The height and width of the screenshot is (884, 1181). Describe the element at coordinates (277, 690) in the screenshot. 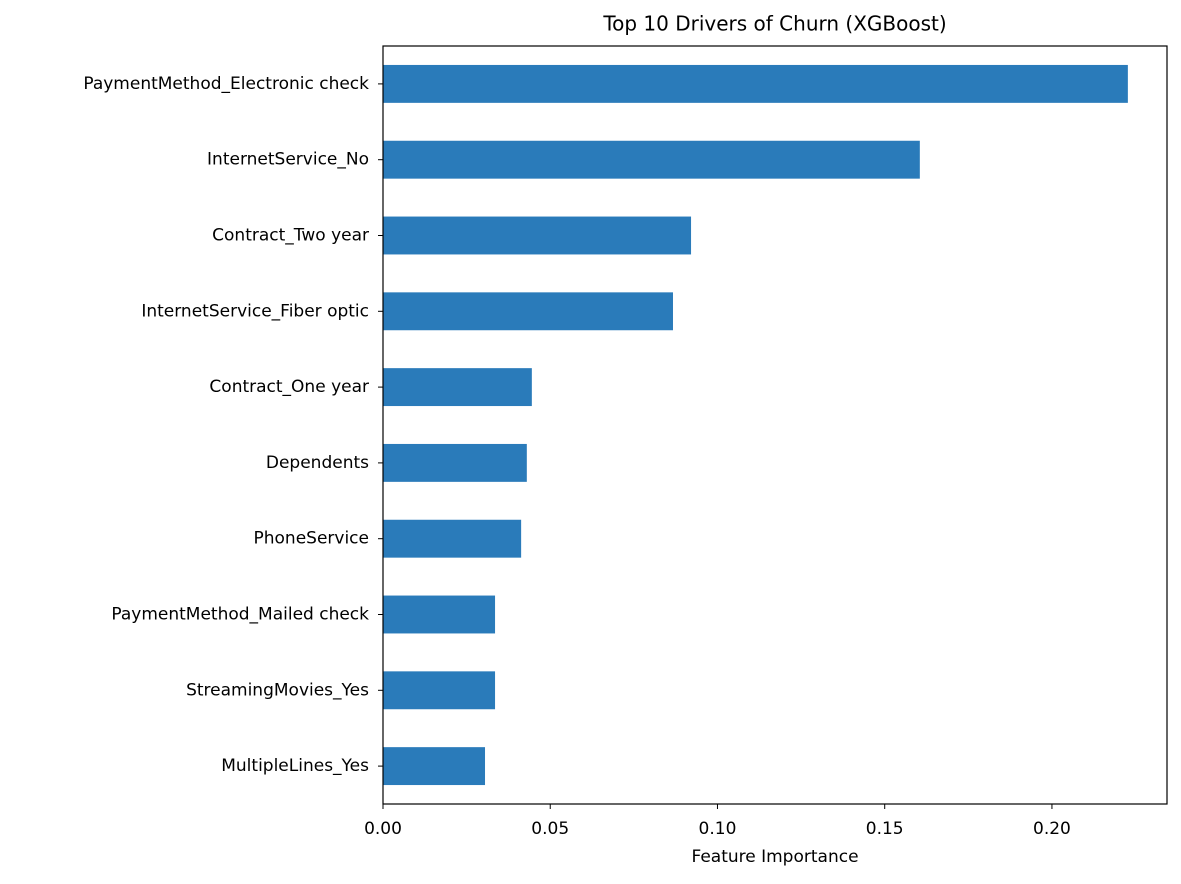

I see `y-tick-label: StreamingMovies_Yes` at that location.